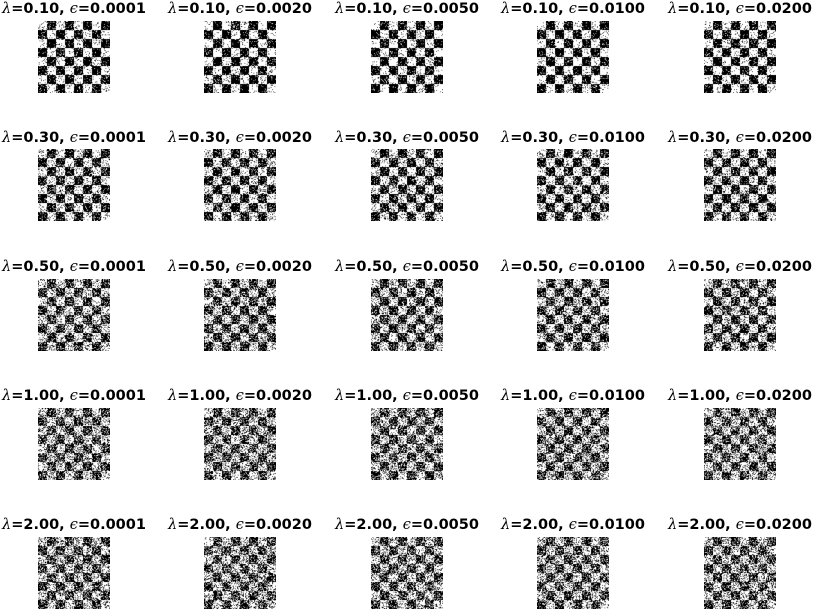 The width and height of the screenshot is (813, 612). I want to click on panel-title: λ=2.00, ϵ=0.0100, so click(573, 525).